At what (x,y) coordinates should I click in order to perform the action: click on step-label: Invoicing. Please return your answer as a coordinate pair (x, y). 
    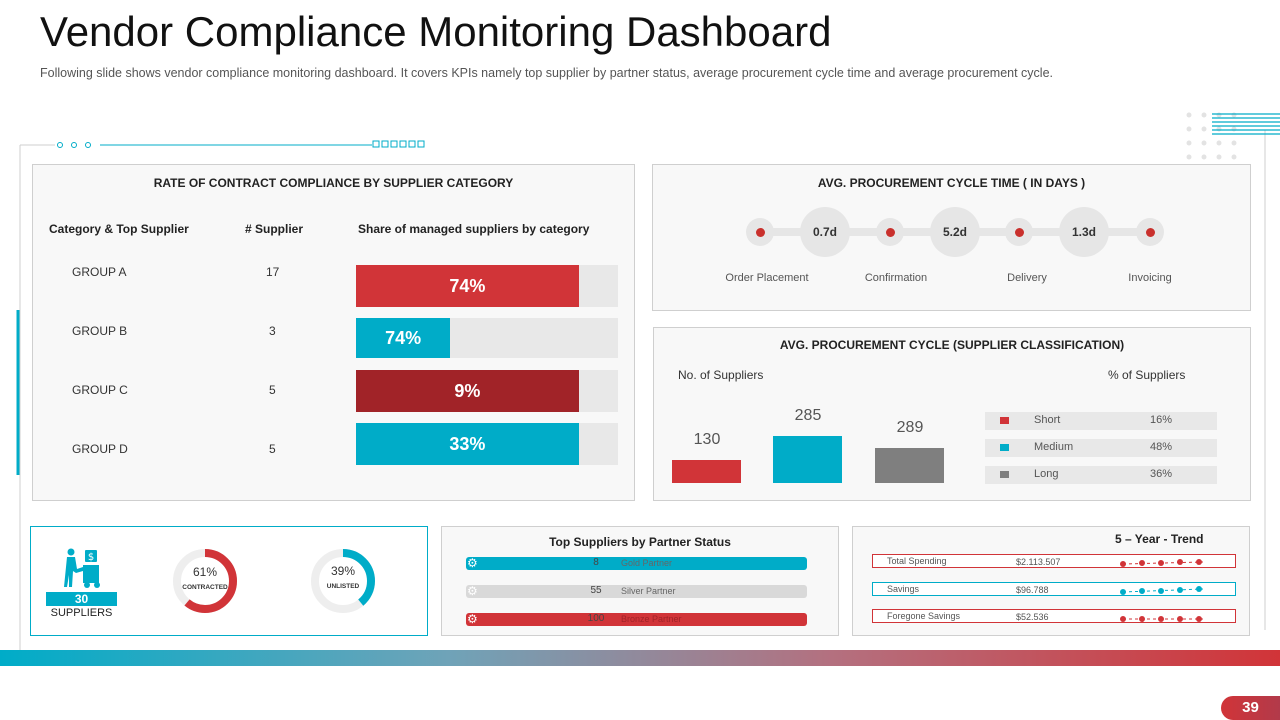
    Looking at the image, I should click on (1150, 278).